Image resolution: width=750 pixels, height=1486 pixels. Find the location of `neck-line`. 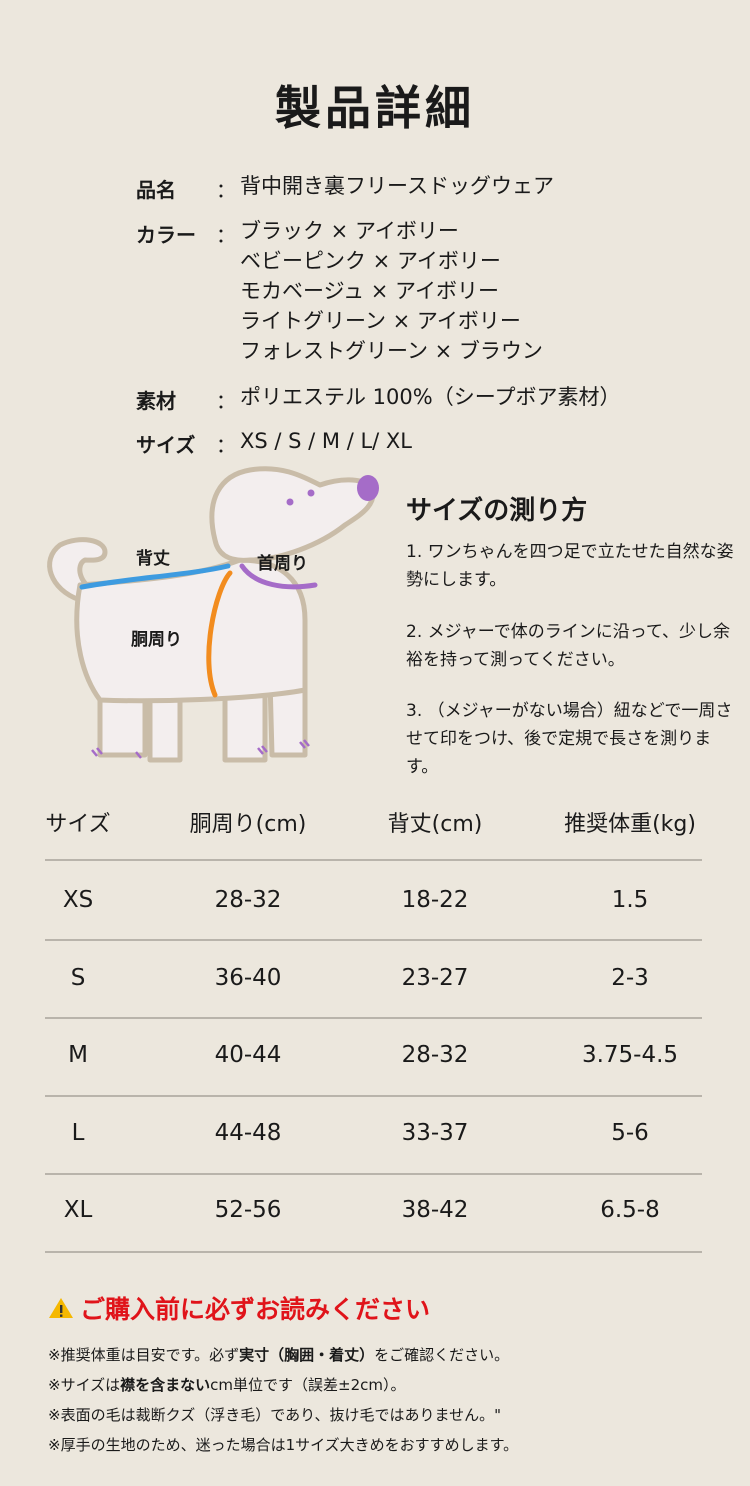

neck-line is located at coordinates (278, 576).